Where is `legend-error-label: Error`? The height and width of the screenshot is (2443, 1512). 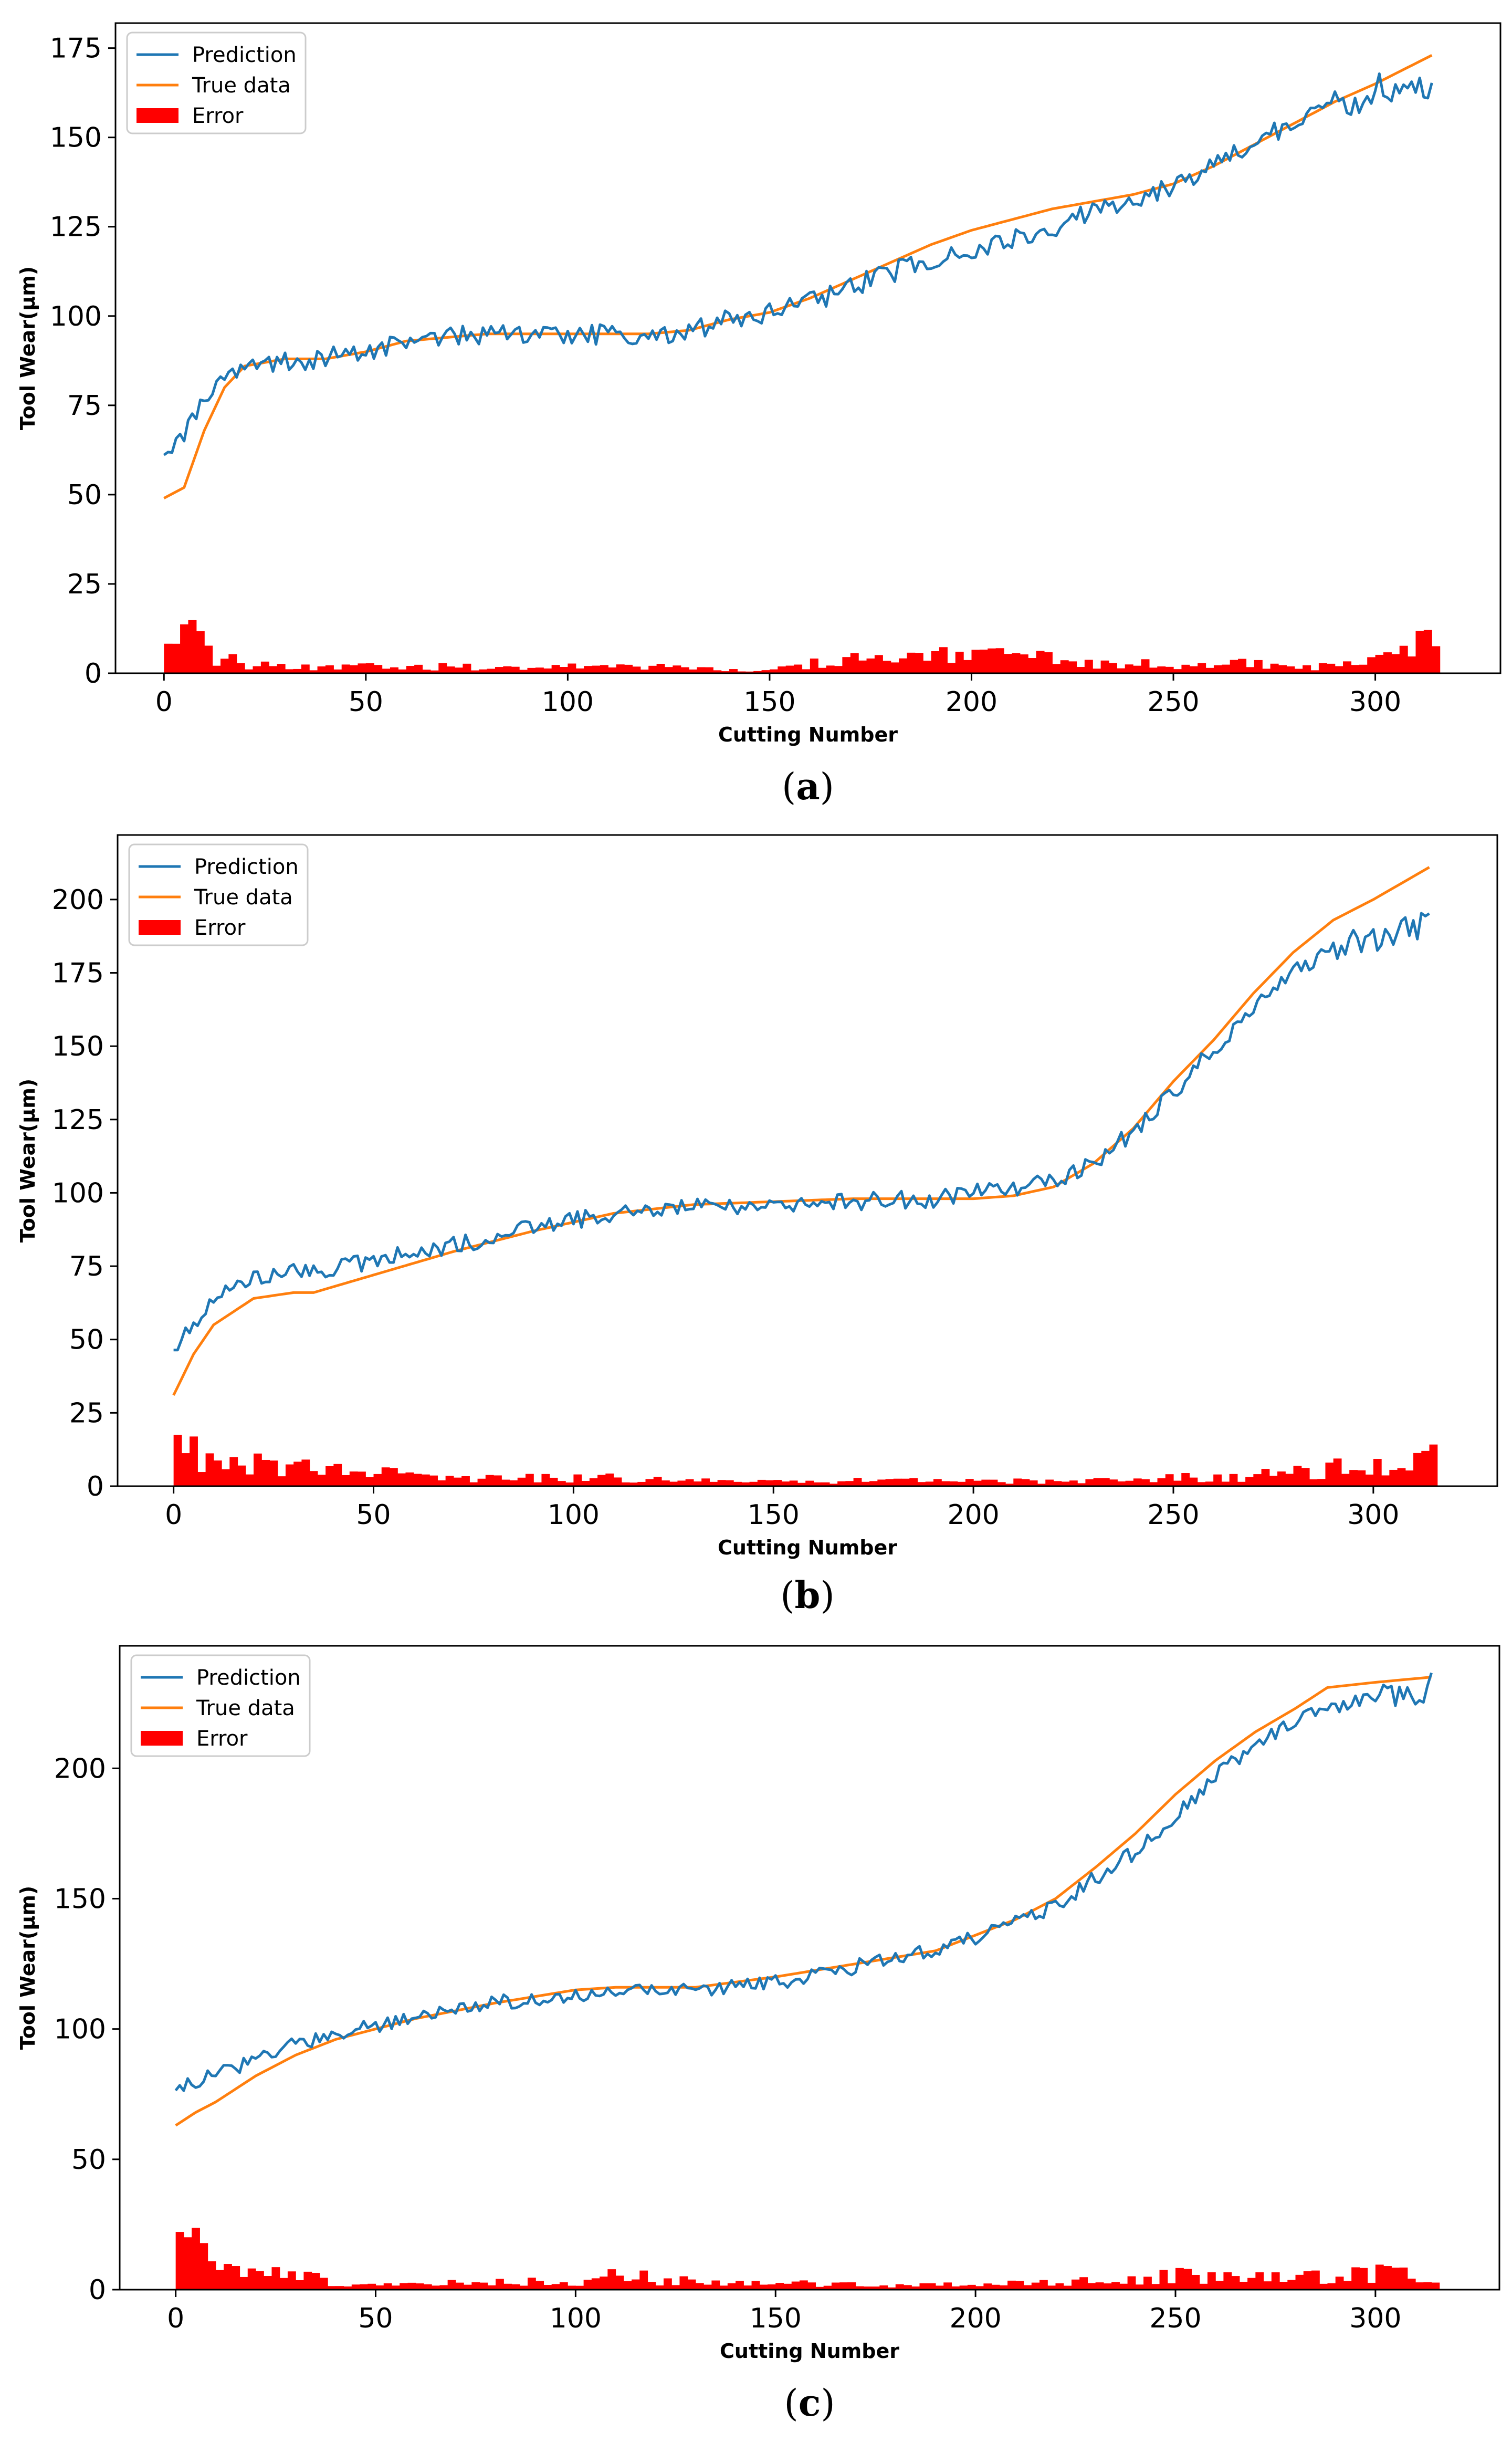
legend-error-label: Error is located at coordinates (222, 1739).